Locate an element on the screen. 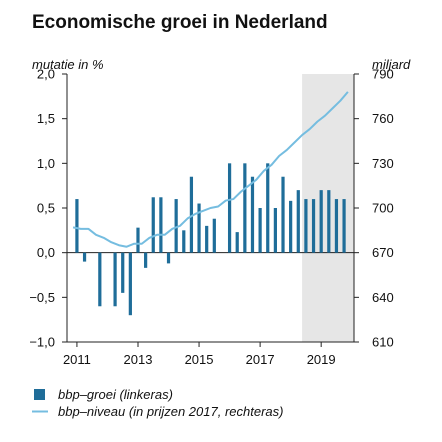 Image resolution: width=442 pixels, height=442 pixels. right-tick-label: 670 is located at coordinates (383, 252).